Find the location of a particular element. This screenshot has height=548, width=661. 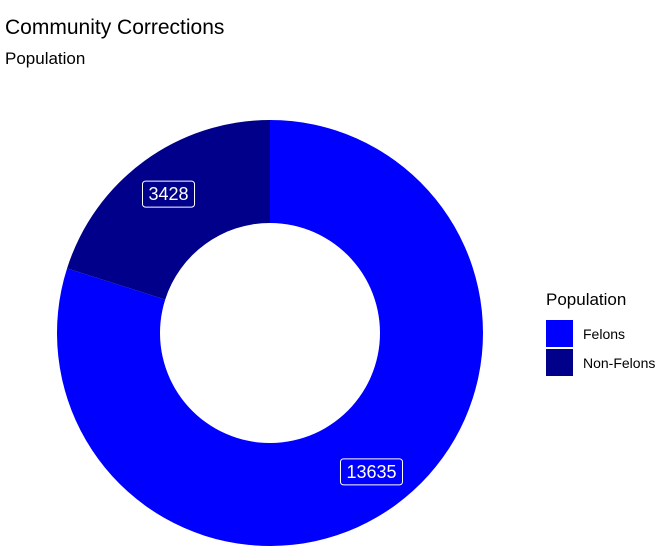

chart-subtitle: Population is located at coordinates (45, 58).